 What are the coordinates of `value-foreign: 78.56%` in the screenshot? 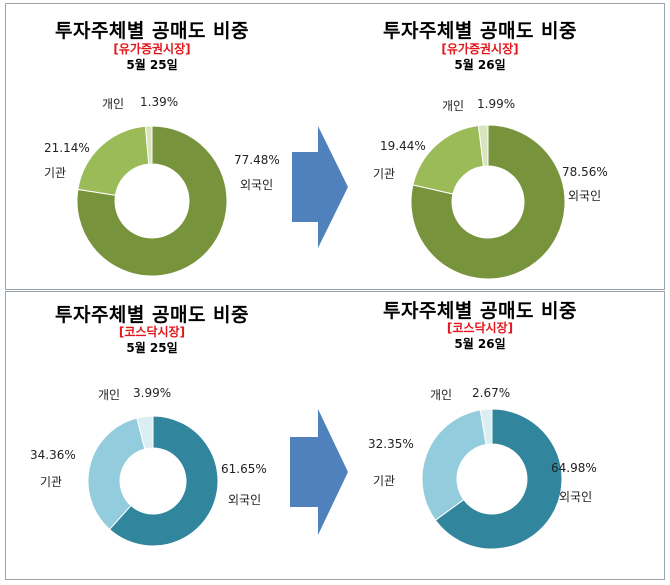 It's located at (585, 172).